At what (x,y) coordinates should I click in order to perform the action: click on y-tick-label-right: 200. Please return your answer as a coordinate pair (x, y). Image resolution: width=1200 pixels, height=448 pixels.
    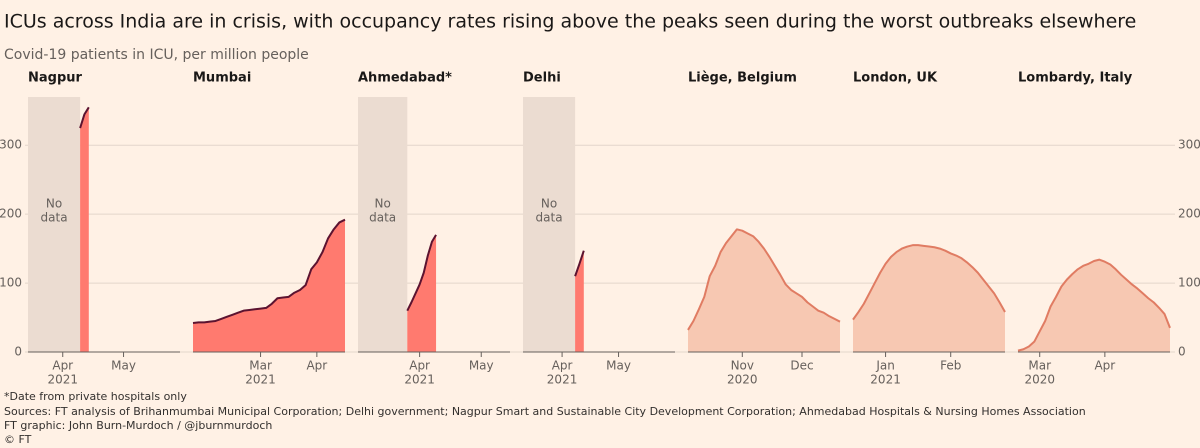
    Looking at the image, I should click on (1189, 214).